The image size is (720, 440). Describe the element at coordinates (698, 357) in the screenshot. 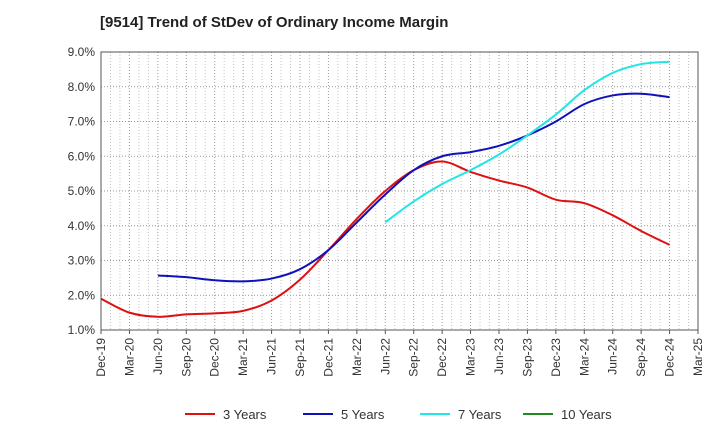

I see `x-tick-label: Mar-25` at that location.